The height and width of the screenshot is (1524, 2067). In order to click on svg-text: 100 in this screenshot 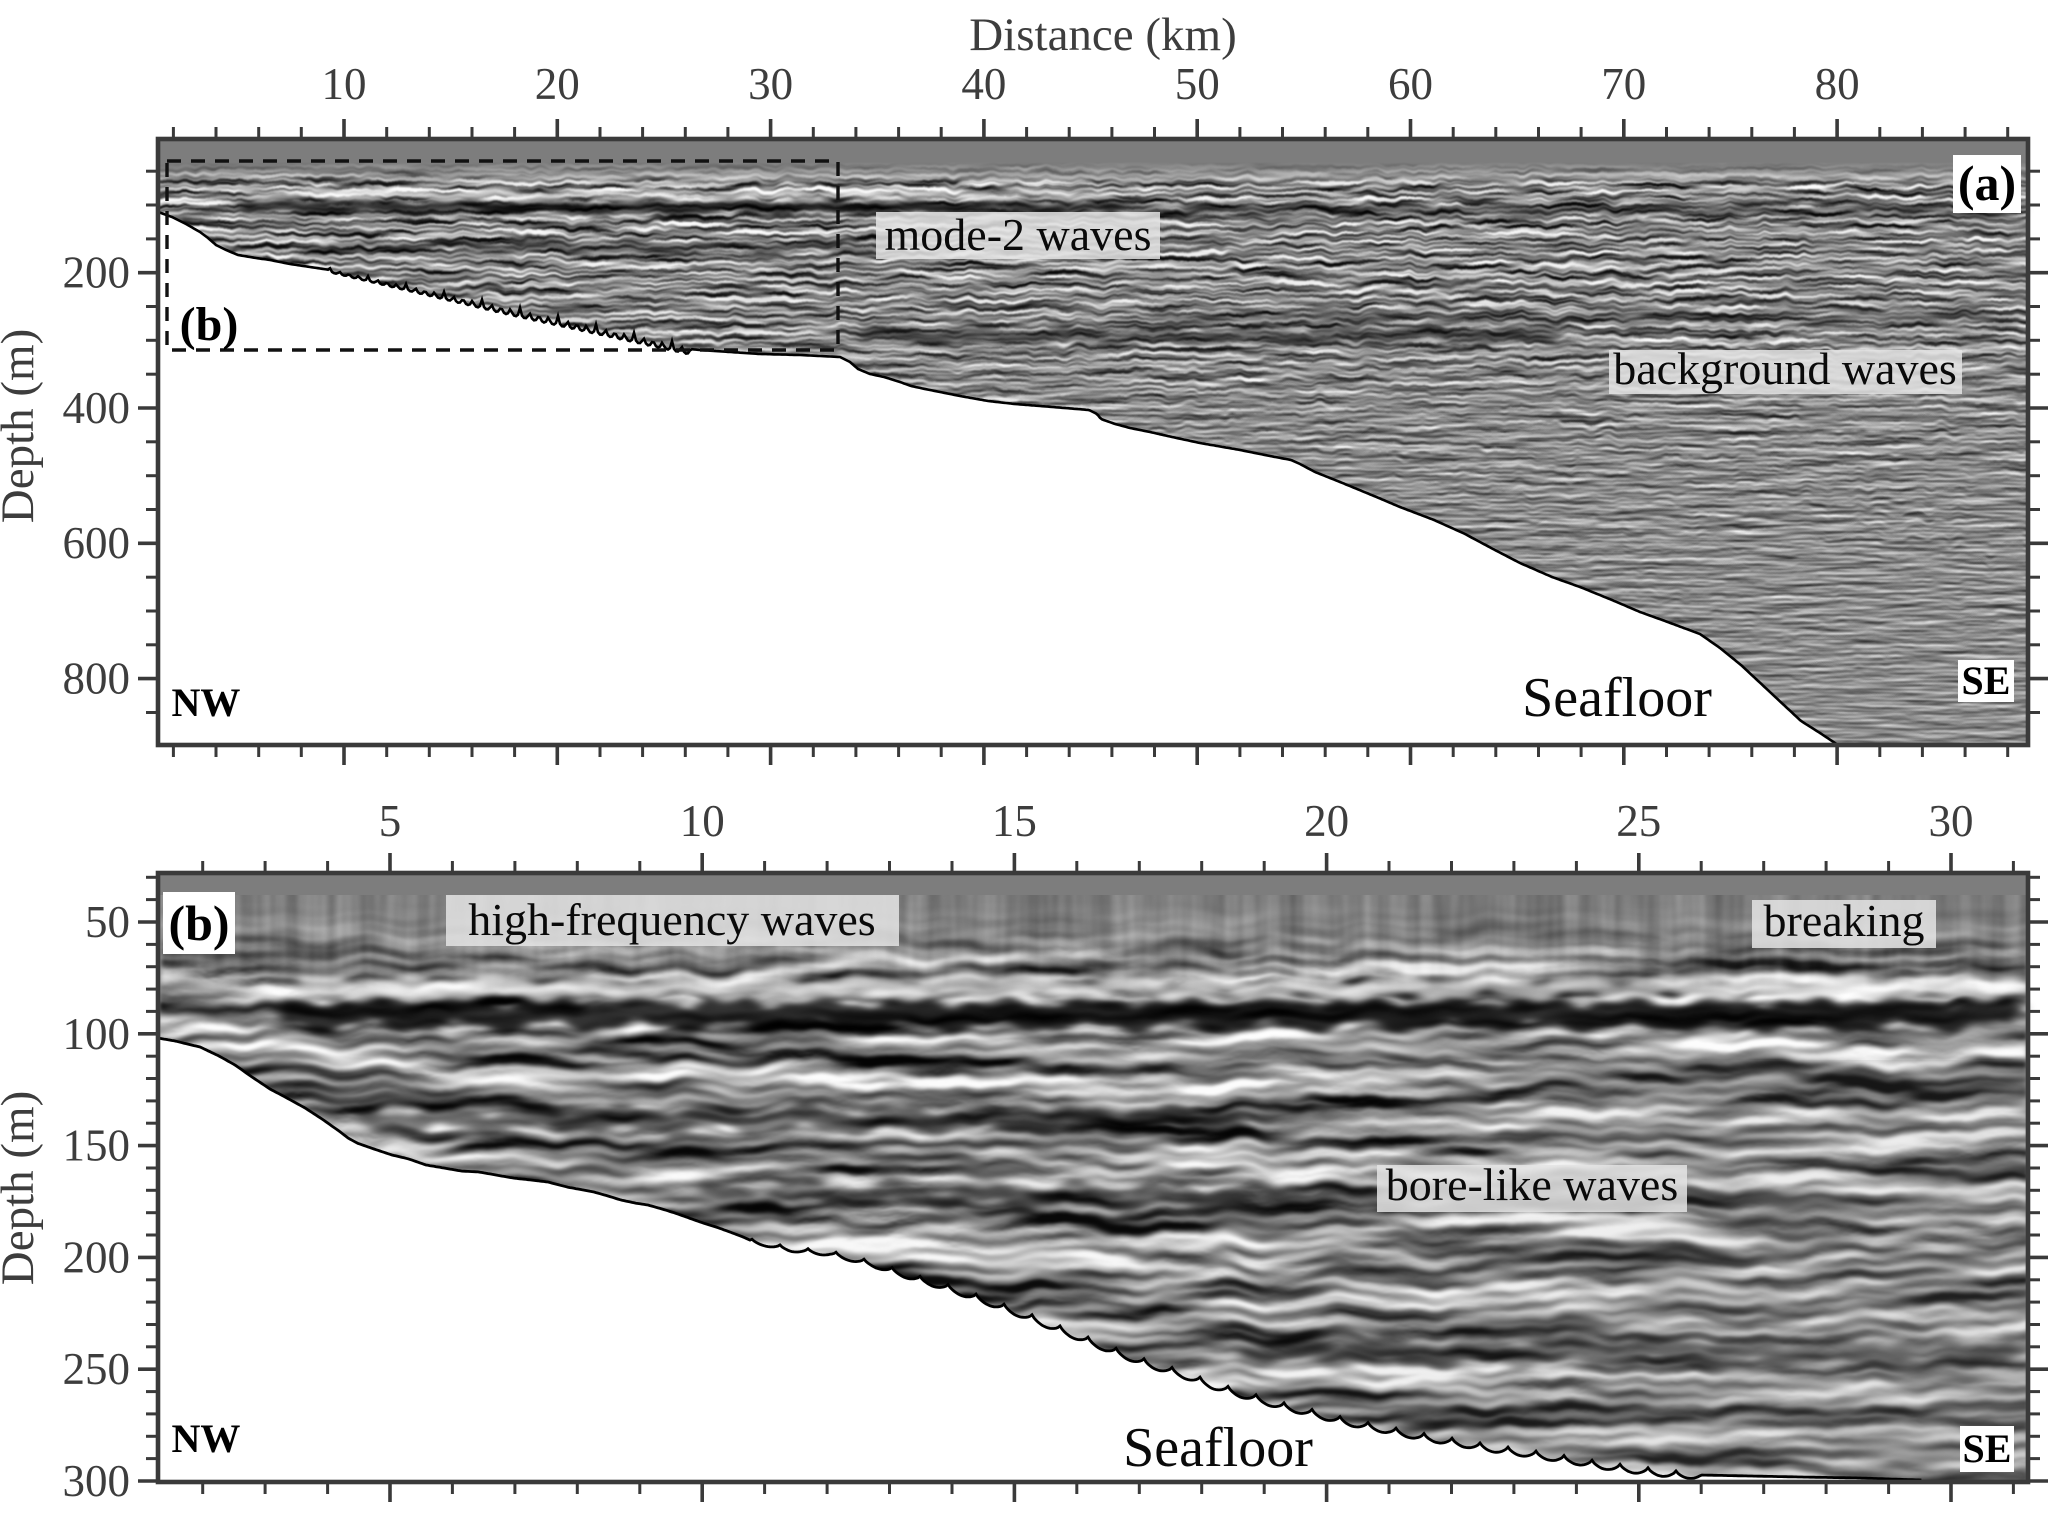, I will do `click(97, 1034)`.